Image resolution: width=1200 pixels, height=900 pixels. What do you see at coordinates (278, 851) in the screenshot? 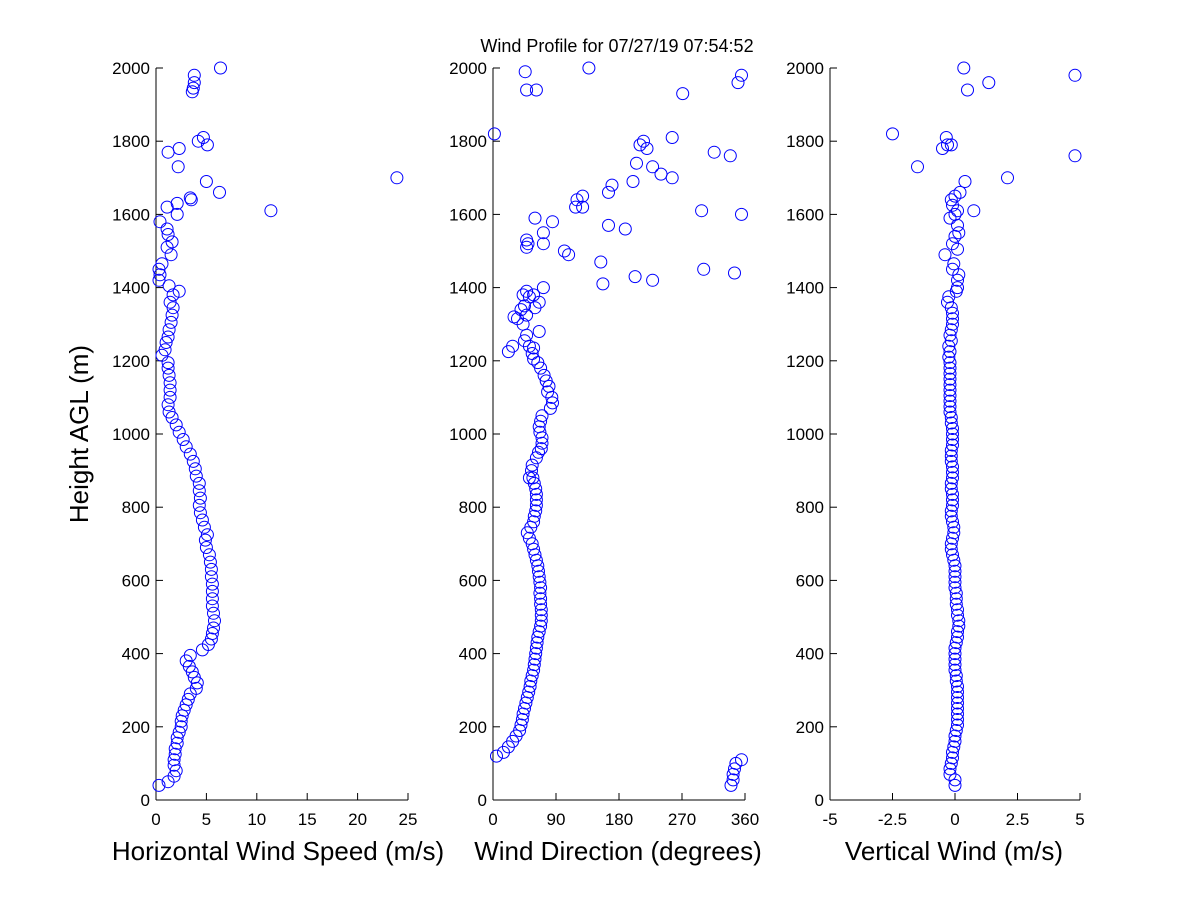
I see `horizontal-wind-speed-axis-title: Horizontal Wind Speed (m/s)` at bounding box center [278, 851].